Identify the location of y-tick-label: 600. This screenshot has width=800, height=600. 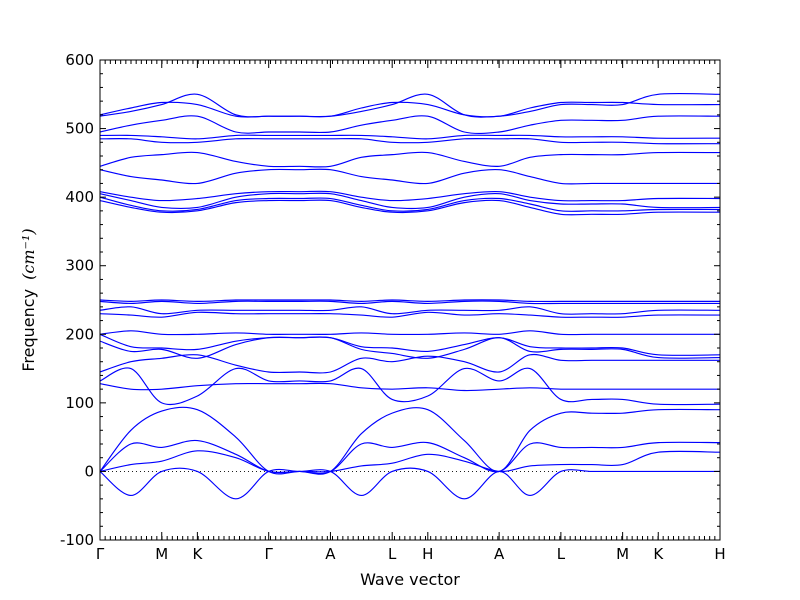
(79, 60).